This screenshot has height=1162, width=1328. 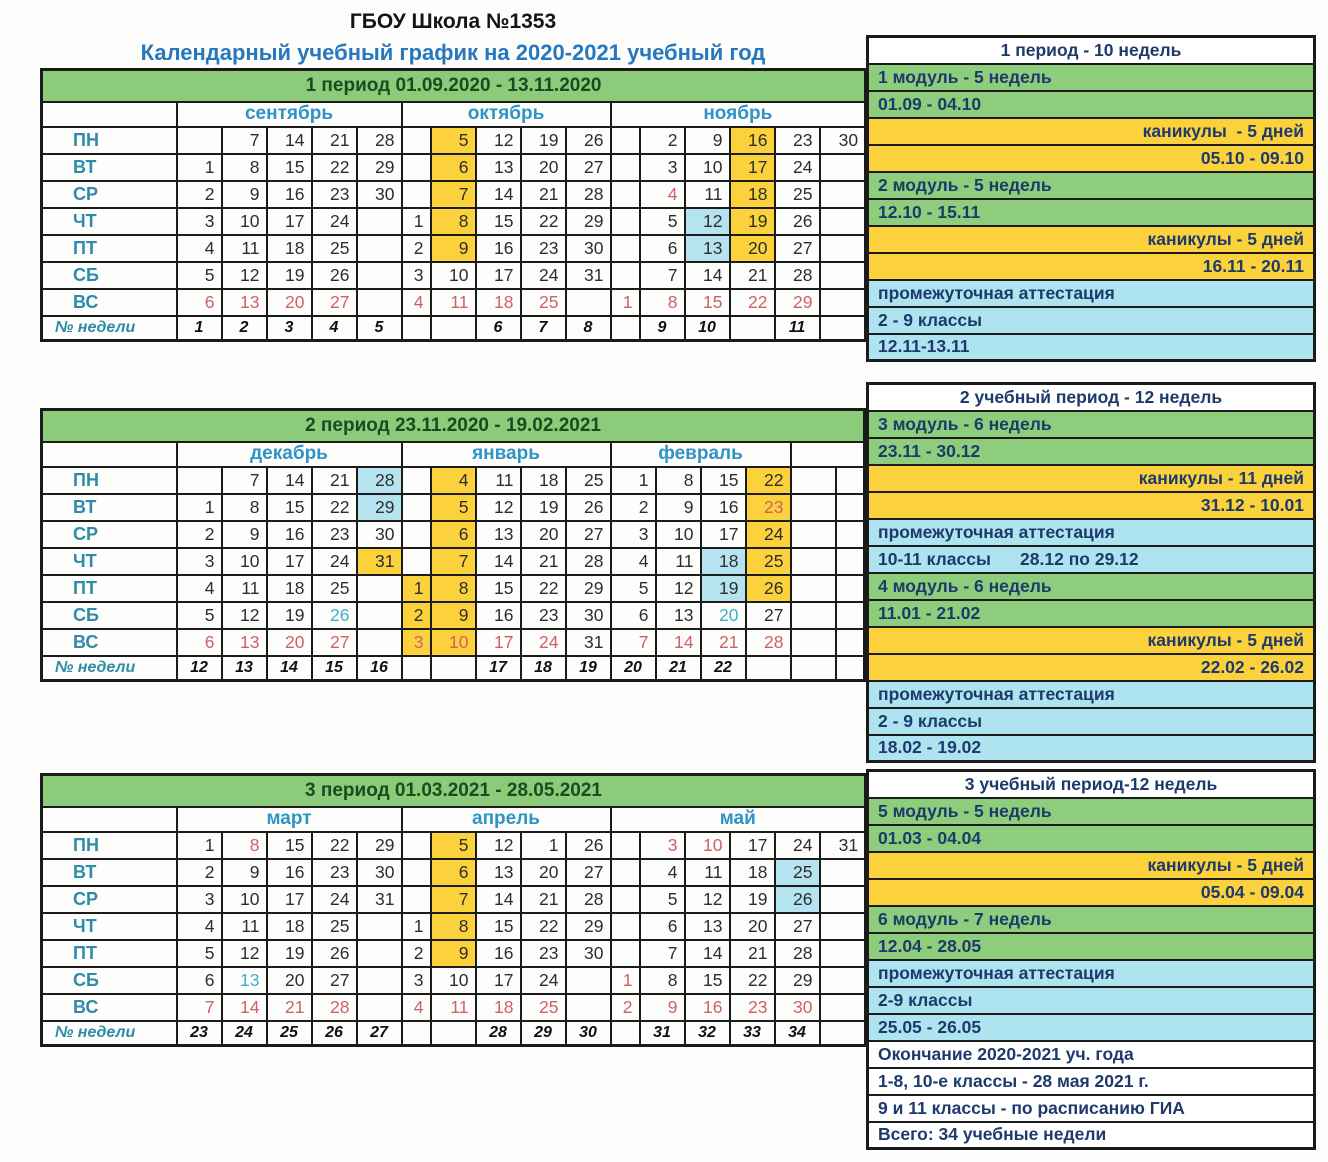 What do you see at coordinates (379, 668) in the screenshot?
I see `week-number-cell: 16` at bounding box center [379, 668].